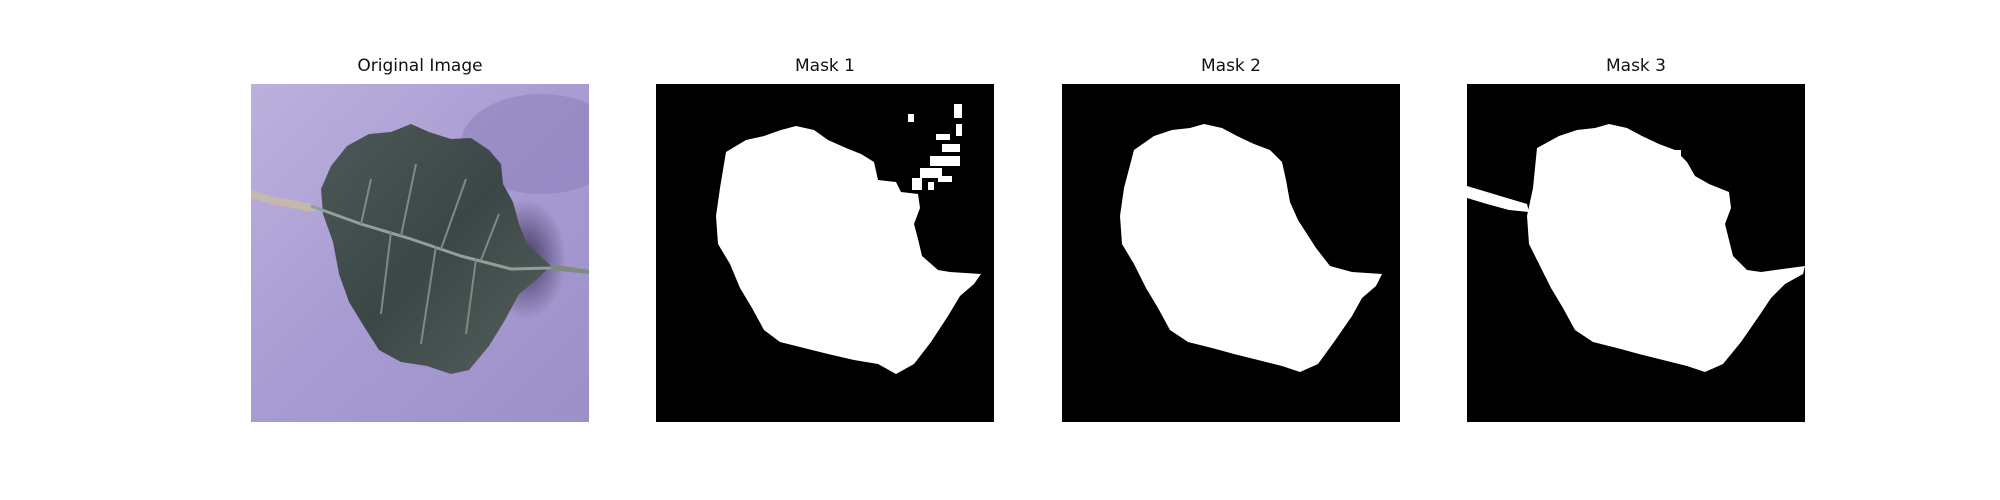 The image size is (2000, 500). I want to click on mask-3-shape, so click(1636, 253).